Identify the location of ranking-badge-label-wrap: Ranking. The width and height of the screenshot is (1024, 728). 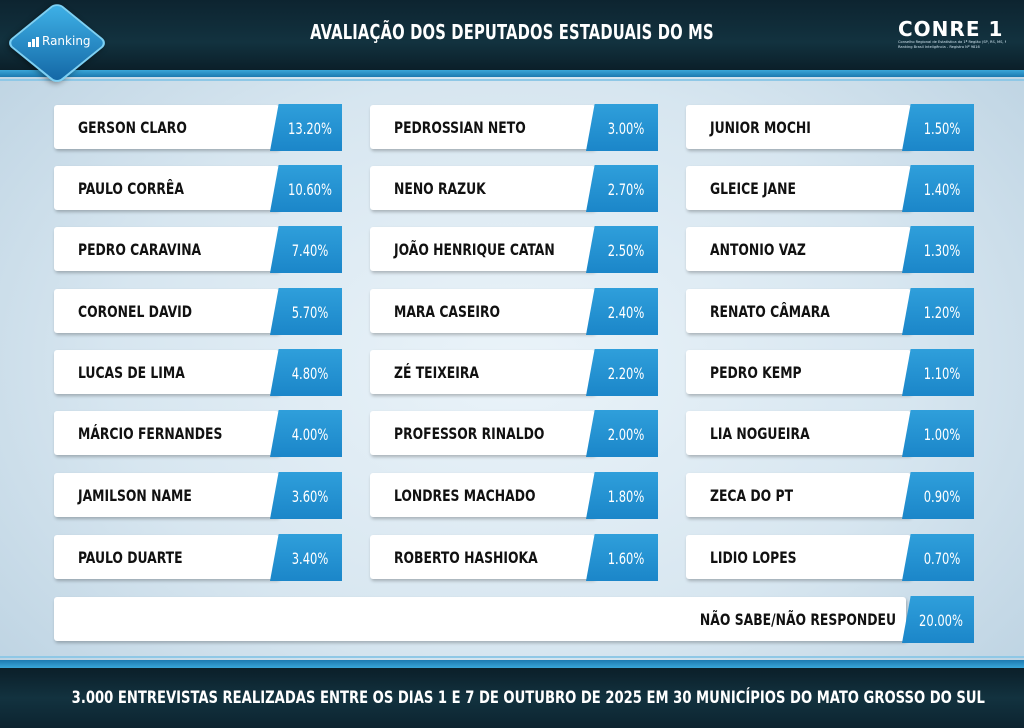
(59, 41).